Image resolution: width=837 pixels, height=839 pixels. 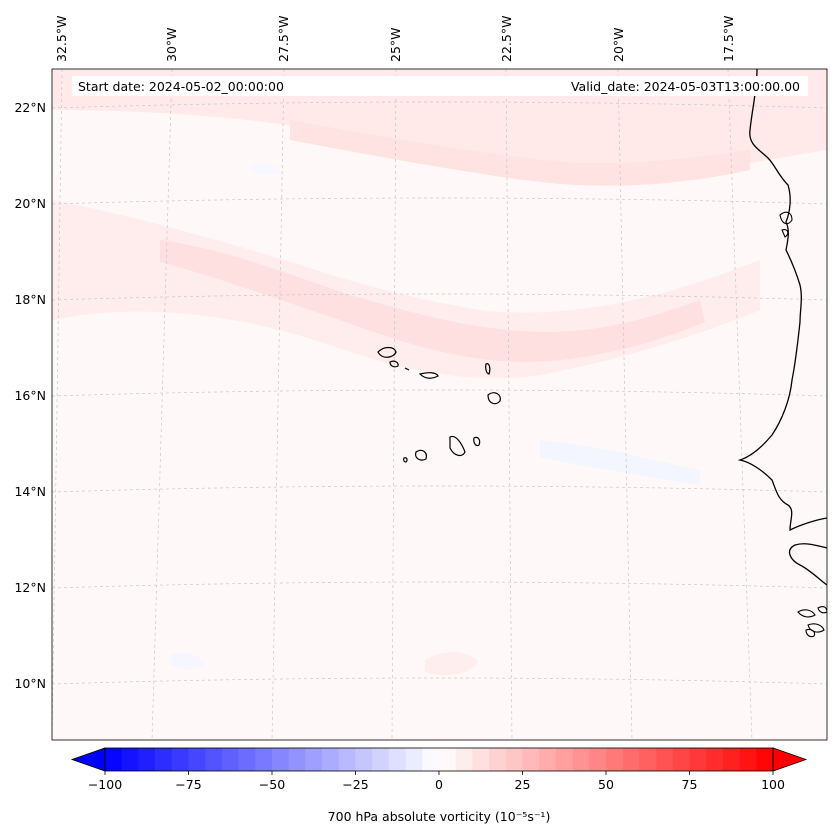 What do you see at coordinates (625, 404) in the screenshot?
I see `meridian-20w` at bounding box center [625, 404].